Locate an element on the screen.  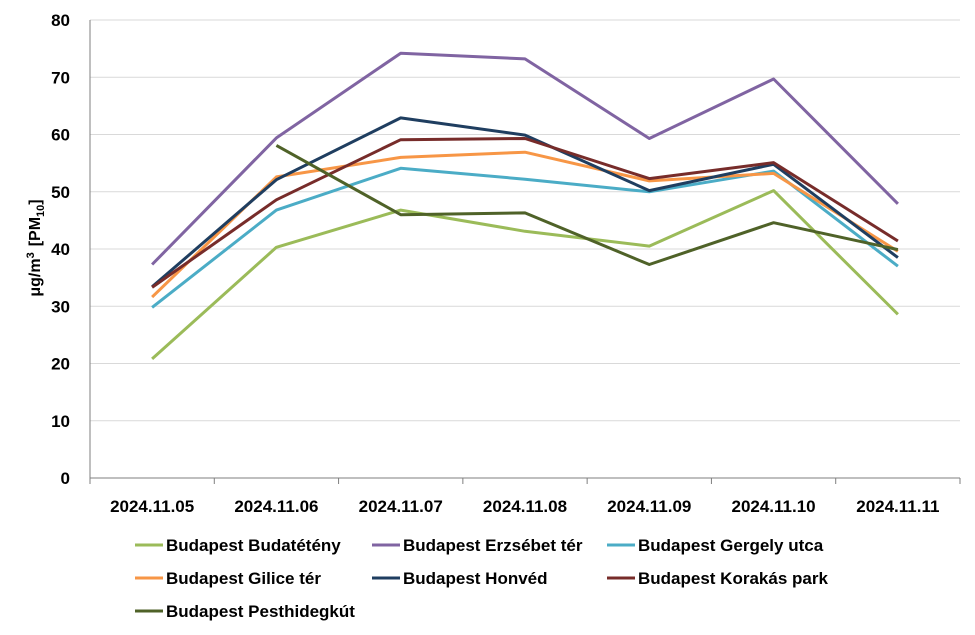
y-tick-label: 40 is located at coordinates (60, 249).